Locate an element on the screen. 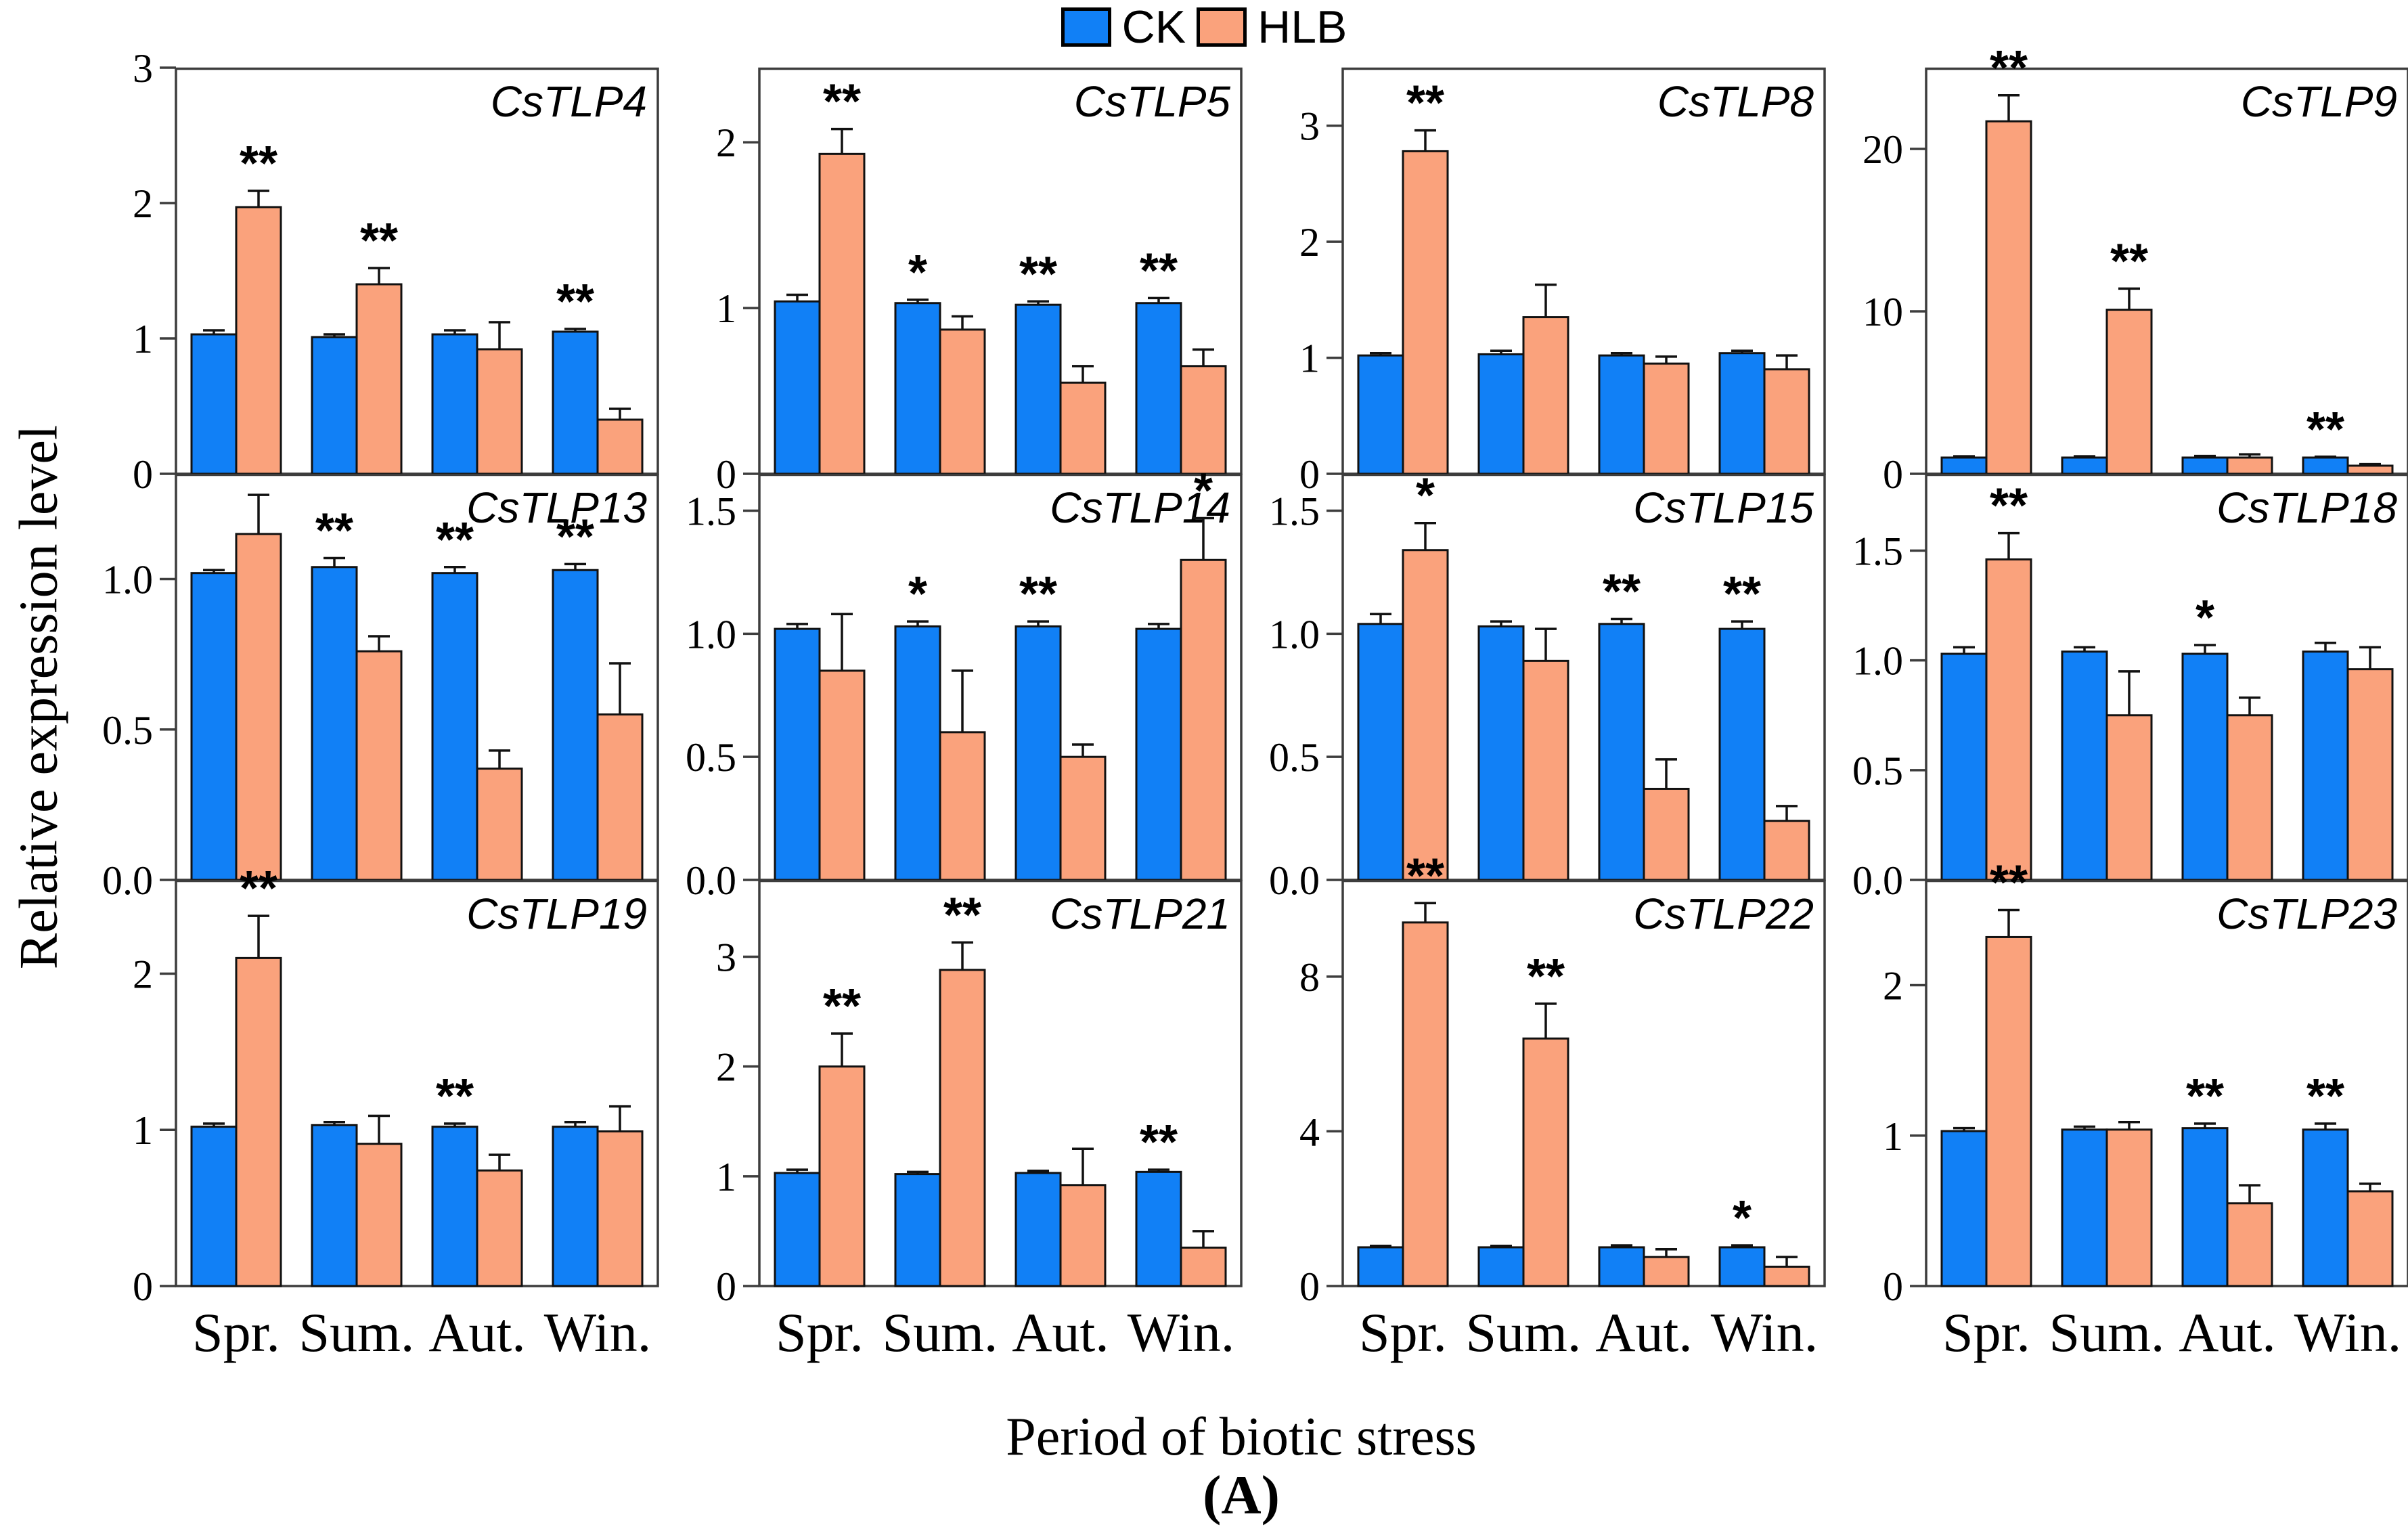  panel-CsTLP15: 0.0 0.5 1.0 1.5 CsTLP15 * ** ** is located at coordinates (1534, 686).